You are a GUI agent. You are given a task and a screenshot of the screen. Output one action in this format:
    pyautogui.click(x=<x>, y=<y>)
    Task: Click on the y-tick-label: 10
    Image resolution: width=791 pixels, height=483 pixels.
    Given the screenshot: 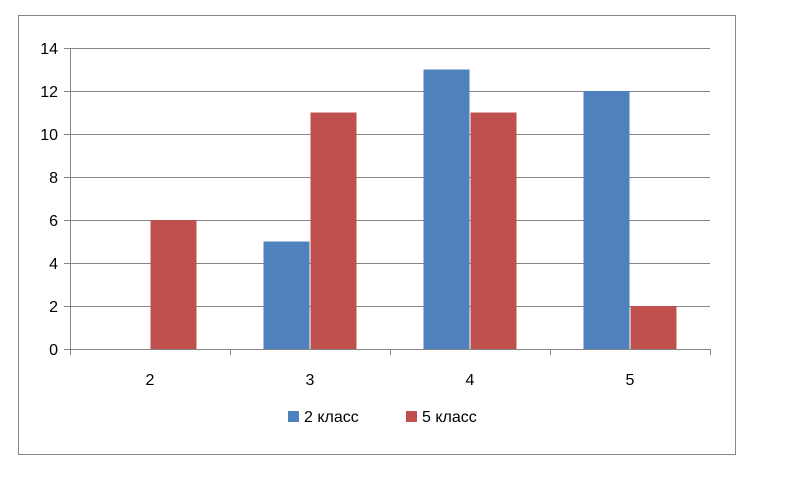 What is the action you would take?
    pyautogui.click(x=49, y=135)
    